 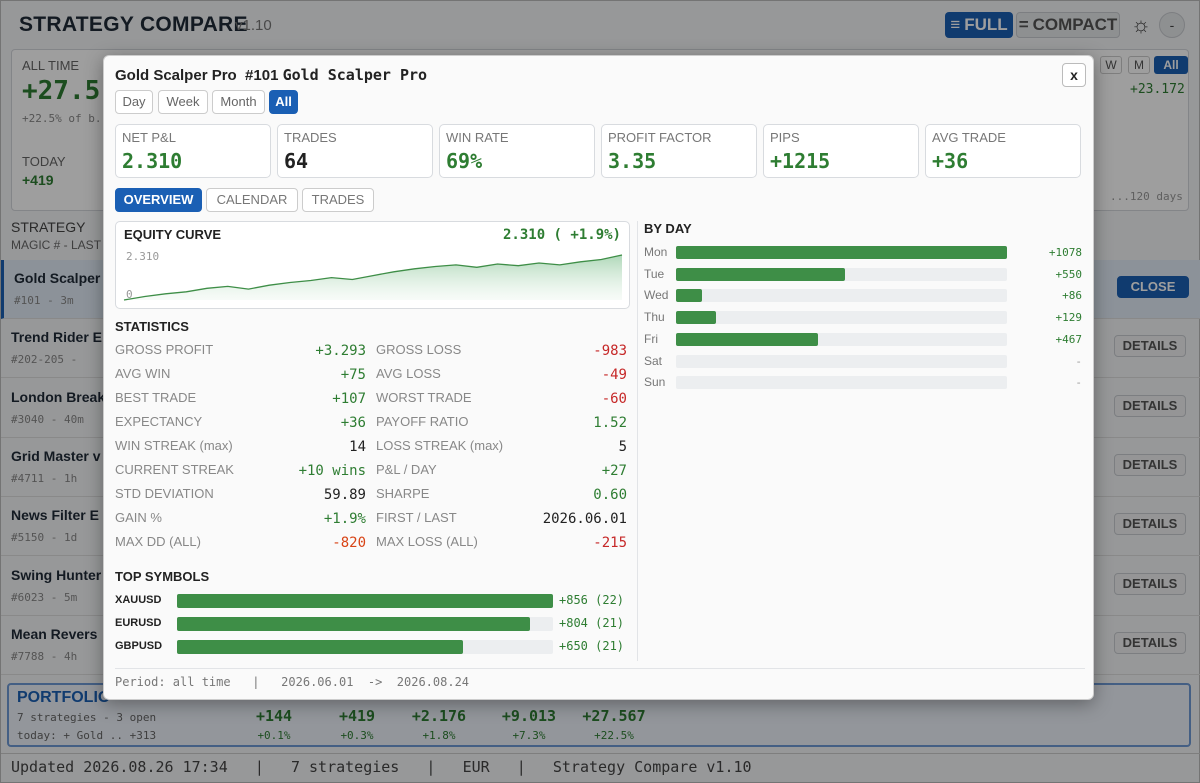 What do you see at coordinates (357, 716) in the screenshot?
I see `portfolio-value: +419` at bounding box center [357, 716].